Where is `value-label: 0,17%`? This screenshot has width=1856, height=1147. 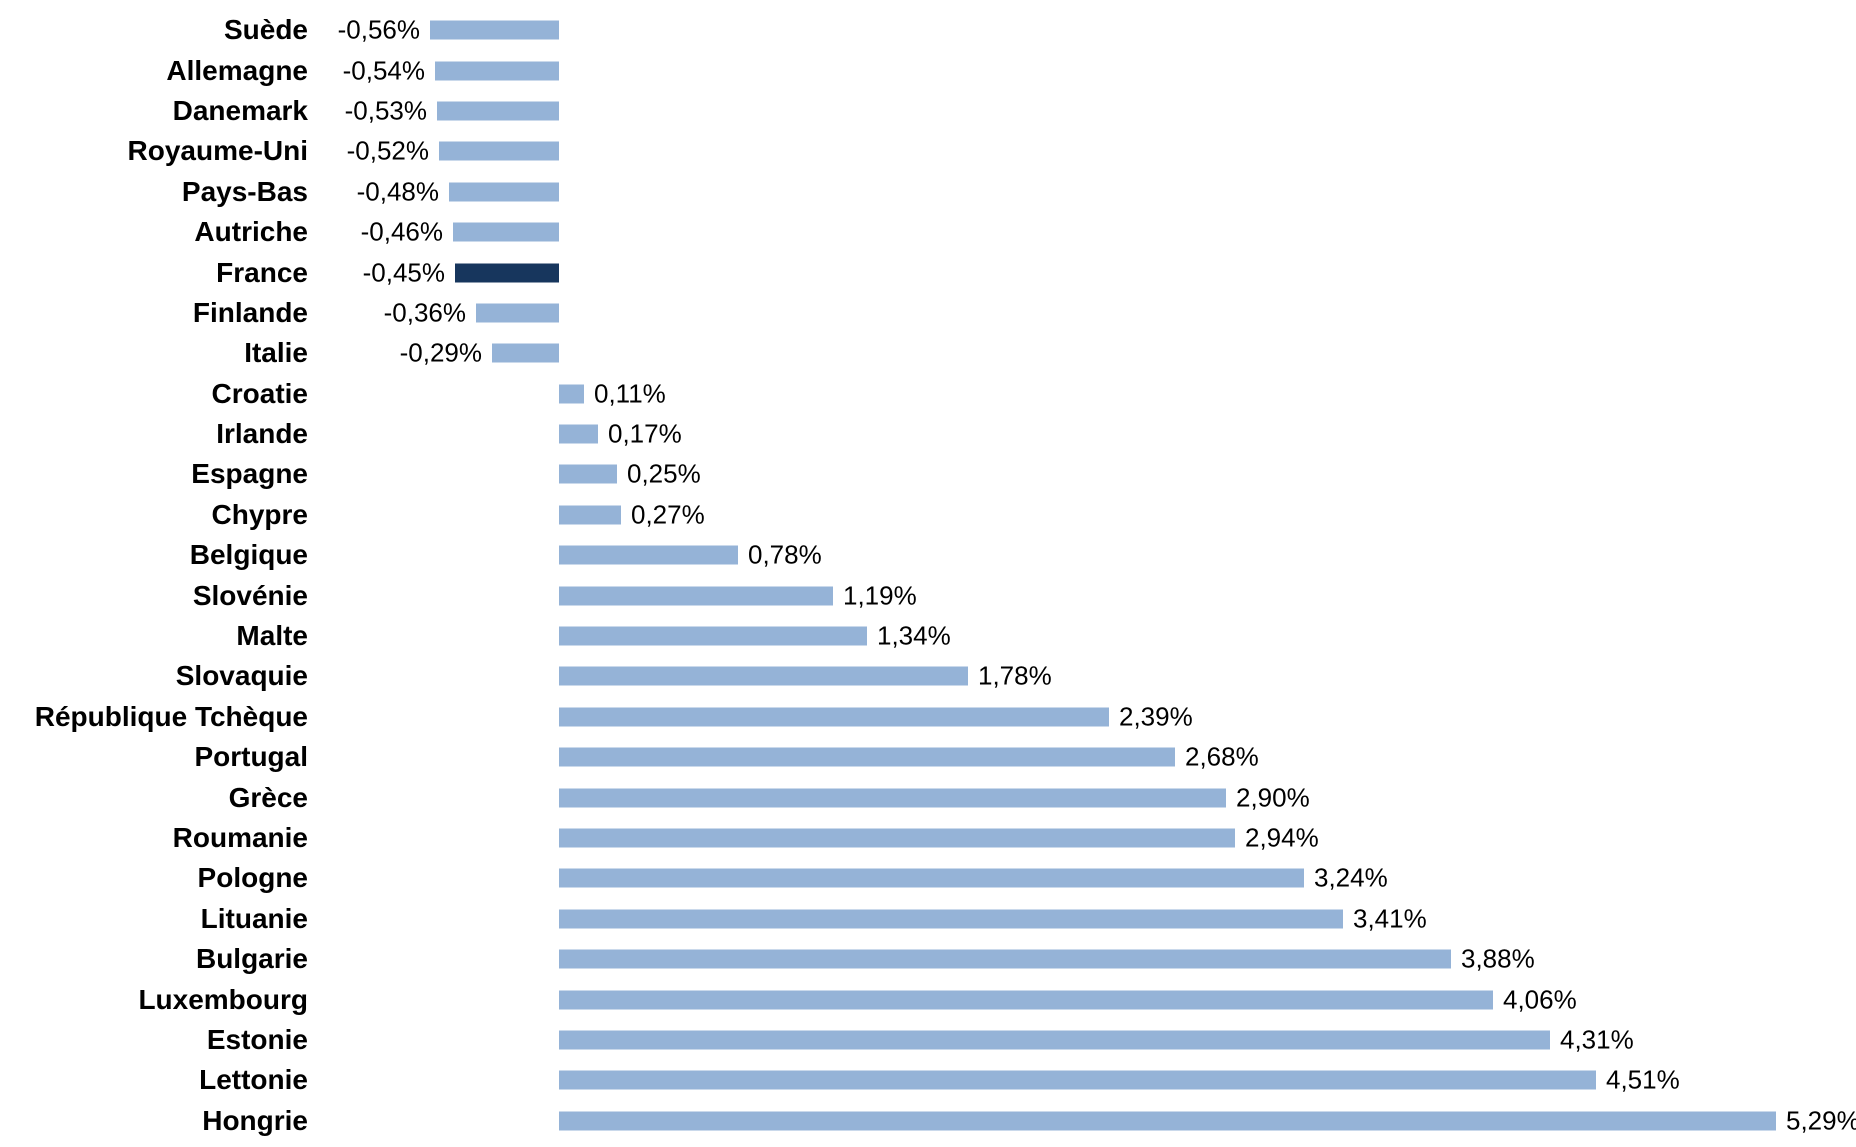
value-label: 0,17% is located at coordinates (645, 433).